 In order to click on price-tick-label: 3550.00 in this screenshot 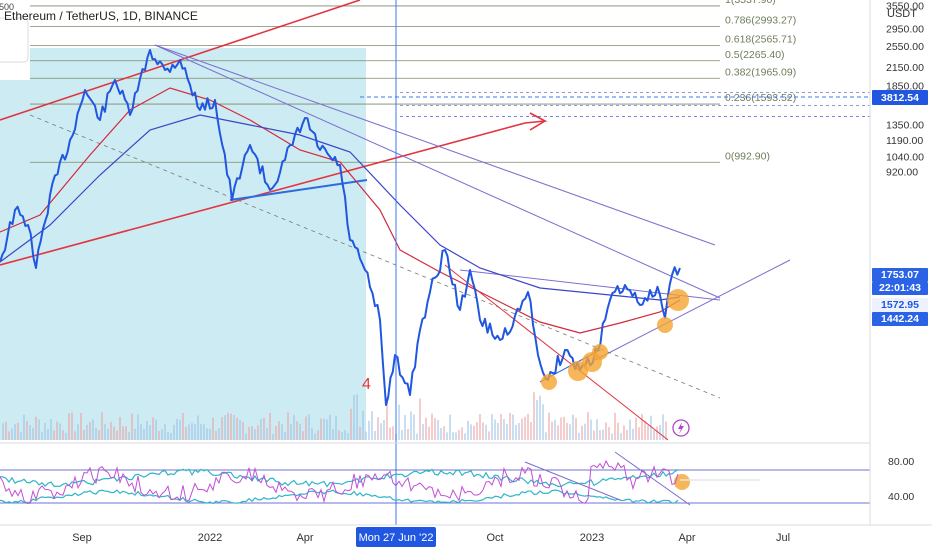, I will do `click(905, 7)`.